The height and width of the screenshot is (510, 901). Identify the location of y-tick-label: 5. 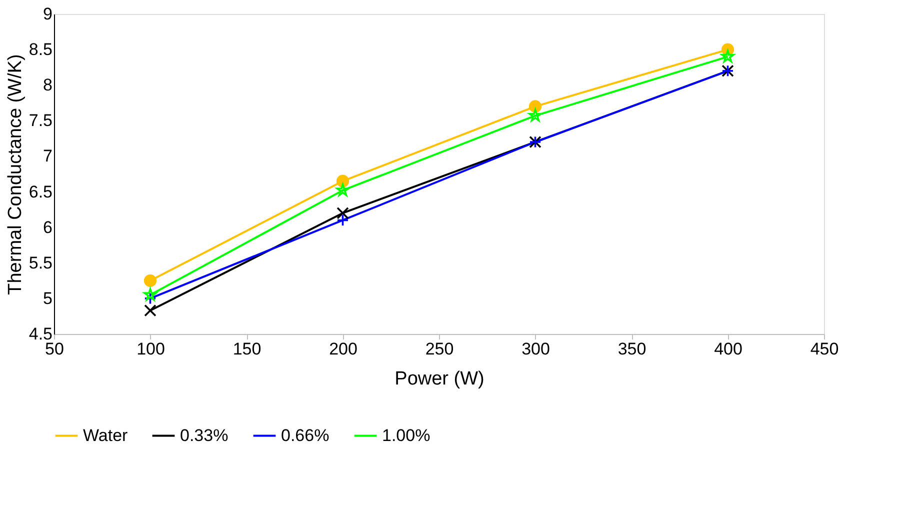
(47, 298).